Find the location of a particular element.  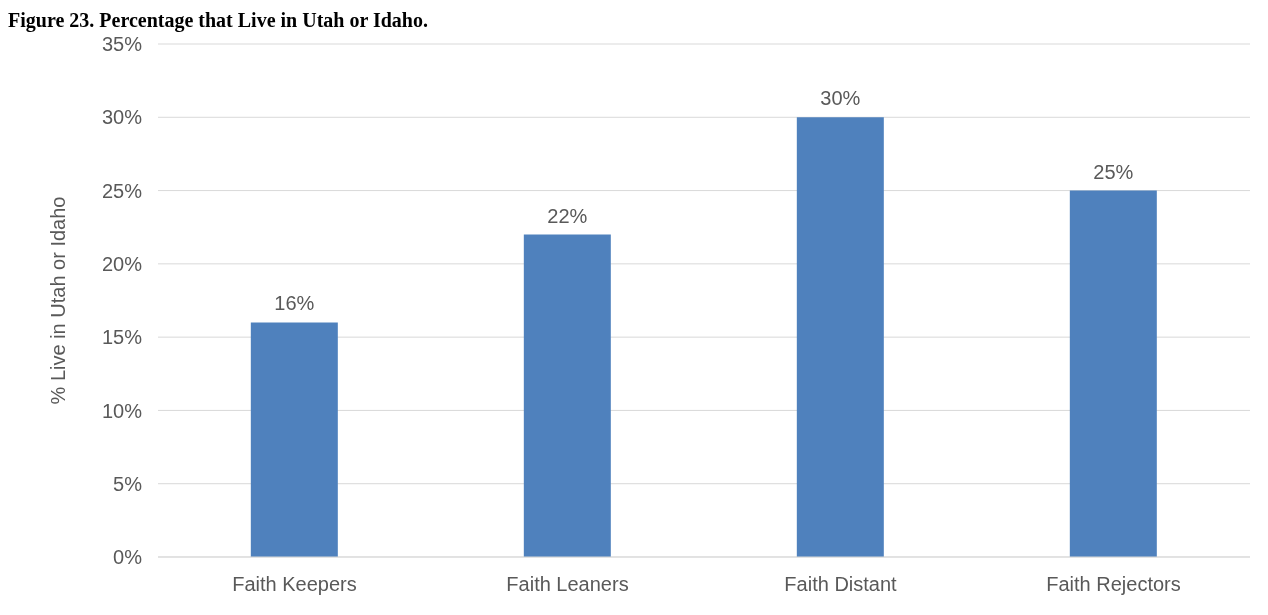

data-label: 16% is located at coordinates (294, 303).